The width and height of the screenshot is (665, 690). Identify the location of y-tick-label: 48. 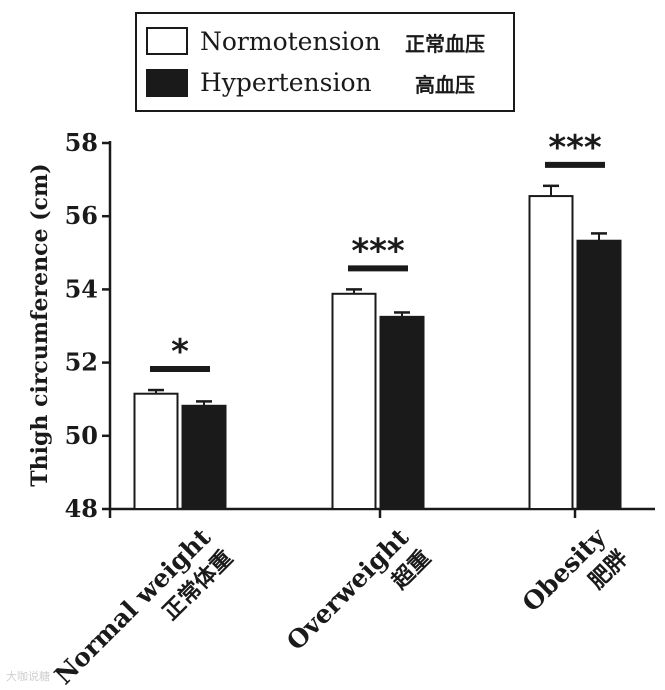
(81, 508).